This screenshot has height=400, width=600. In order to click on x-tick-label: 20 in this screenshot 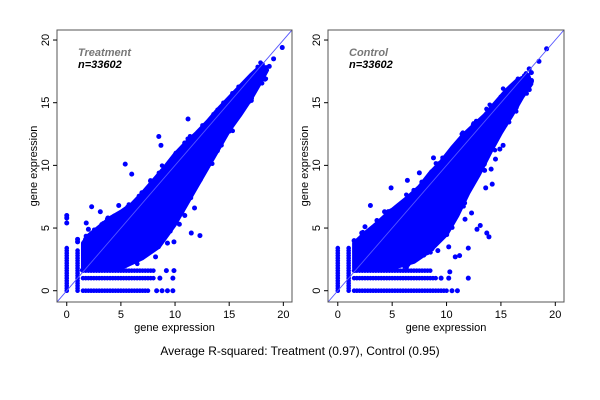, I will do `click(283, 315)`.